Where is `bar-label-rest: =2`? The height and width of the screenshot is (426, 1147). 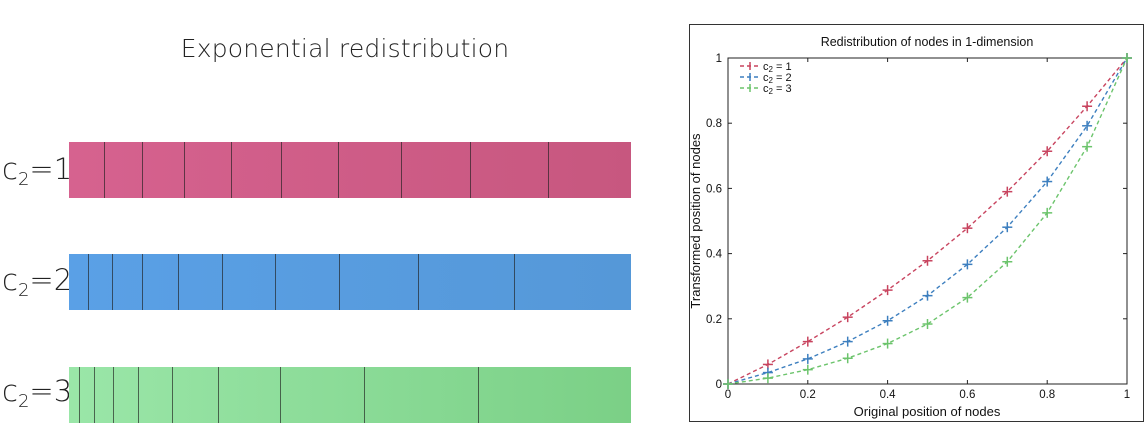 bar-label-rest: =2 is located at coordinates (51, 280).